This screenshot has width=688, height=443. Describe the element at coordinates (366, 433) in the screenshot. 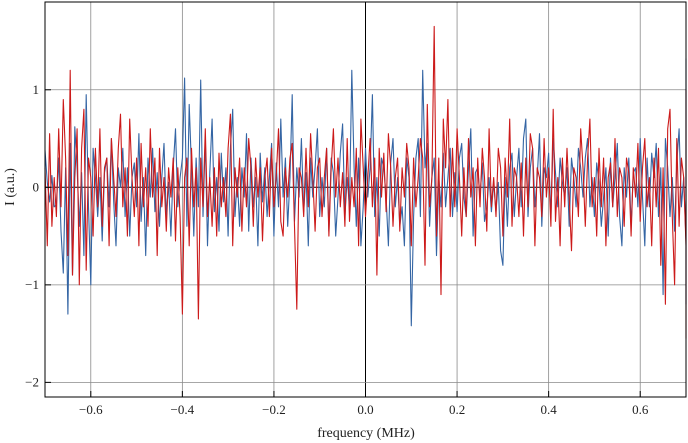

I see `x-axis-label: frequency (MHz)` at that location.